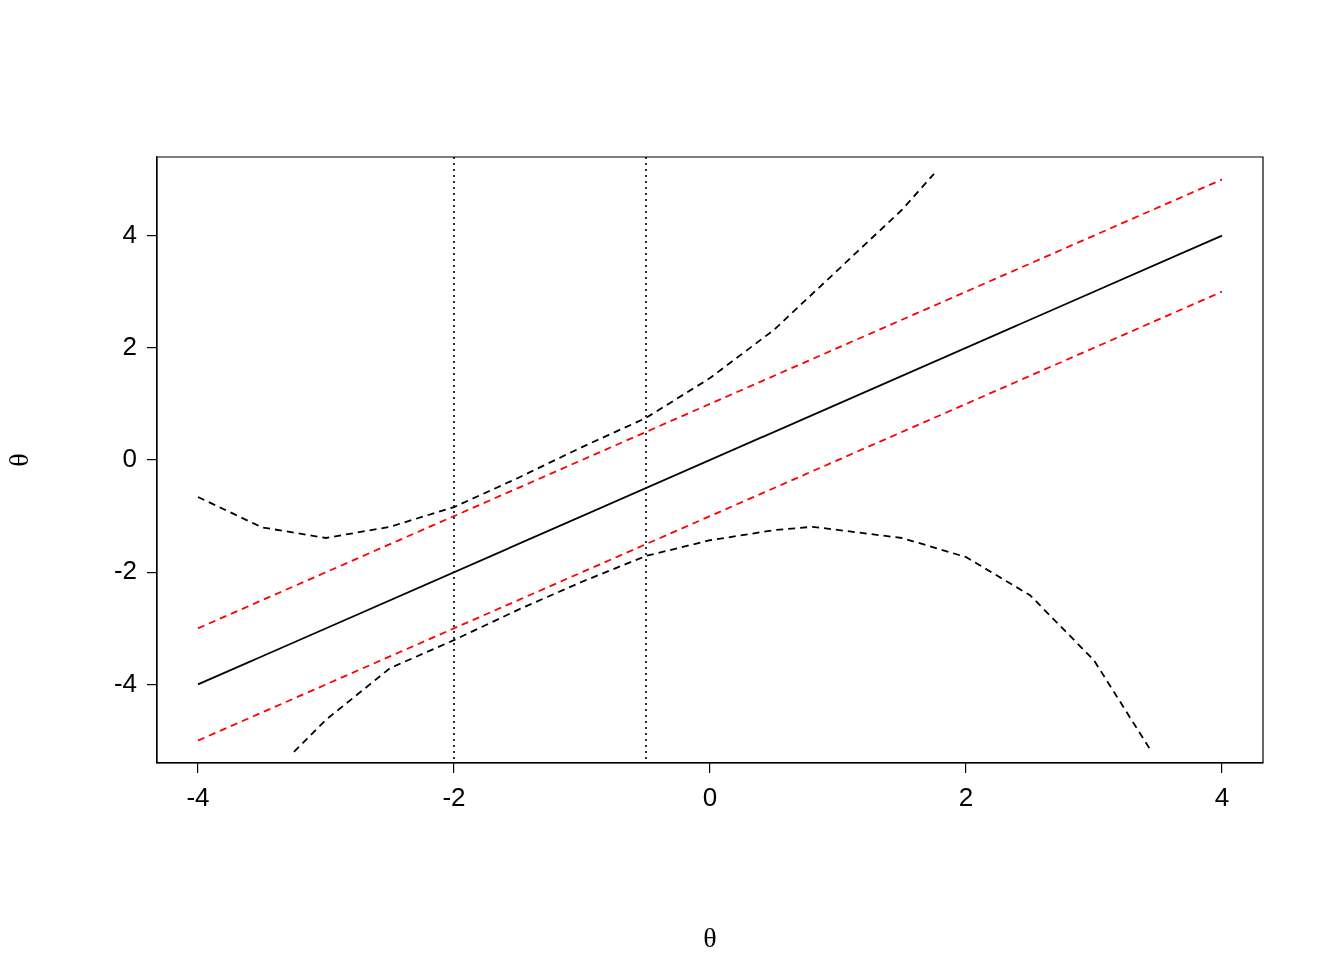 The height and width of the screenshot is (960, 1344). I want to click on y-tick-label: -2, so click(125, 570).